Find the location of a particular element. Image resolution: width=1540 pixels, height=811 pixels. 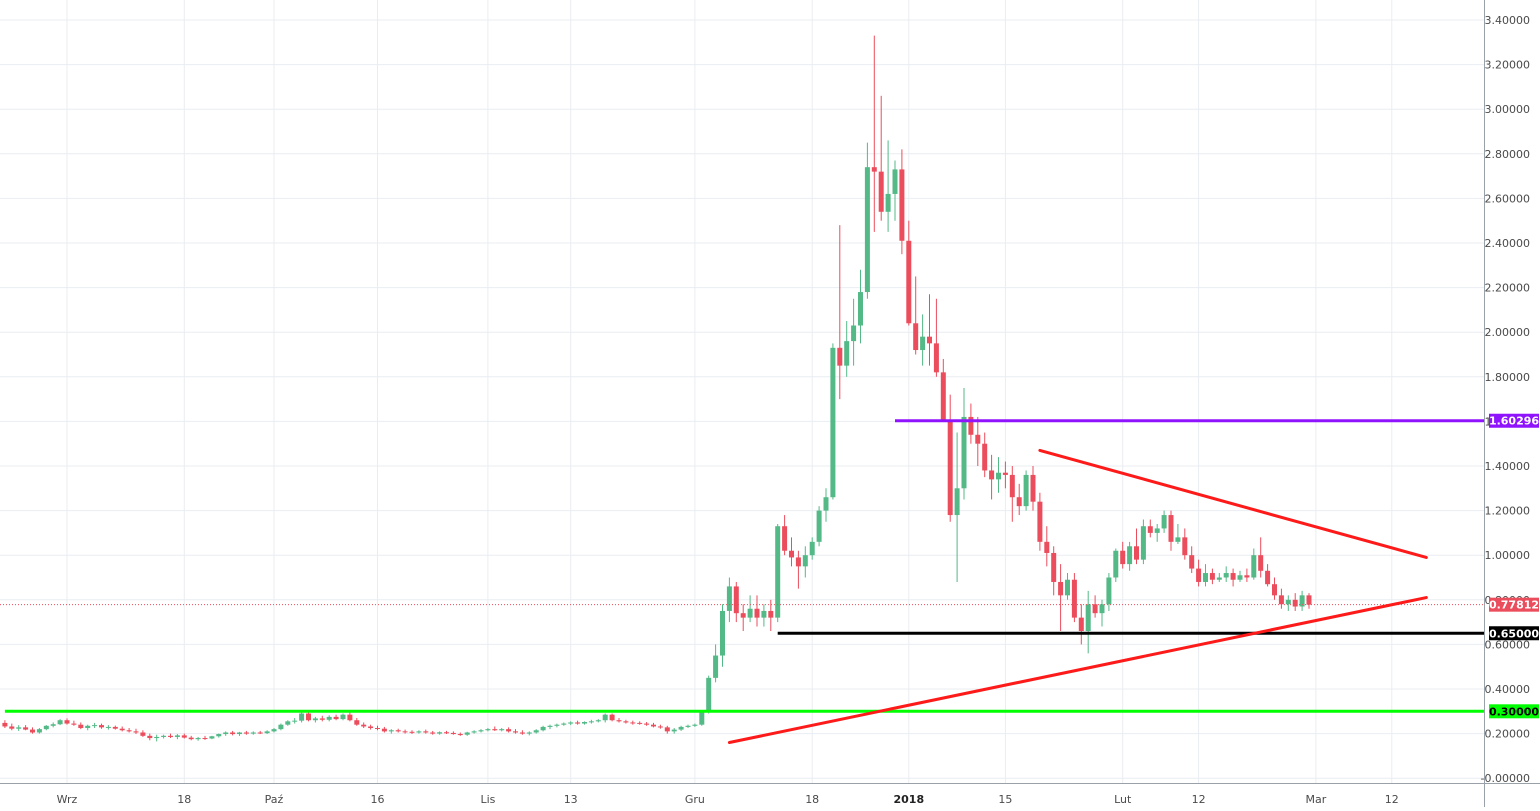

y-tick-label: 2.80000 is located at coordinates (1508, 154).